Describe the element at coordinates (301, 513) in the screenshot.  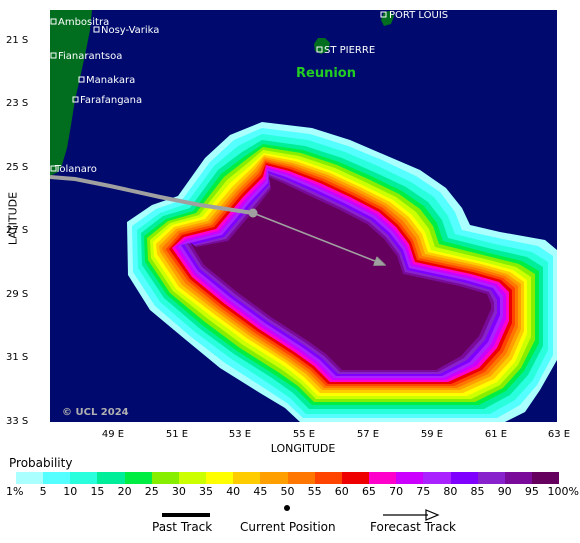
I see `legend-symbols` at that location.